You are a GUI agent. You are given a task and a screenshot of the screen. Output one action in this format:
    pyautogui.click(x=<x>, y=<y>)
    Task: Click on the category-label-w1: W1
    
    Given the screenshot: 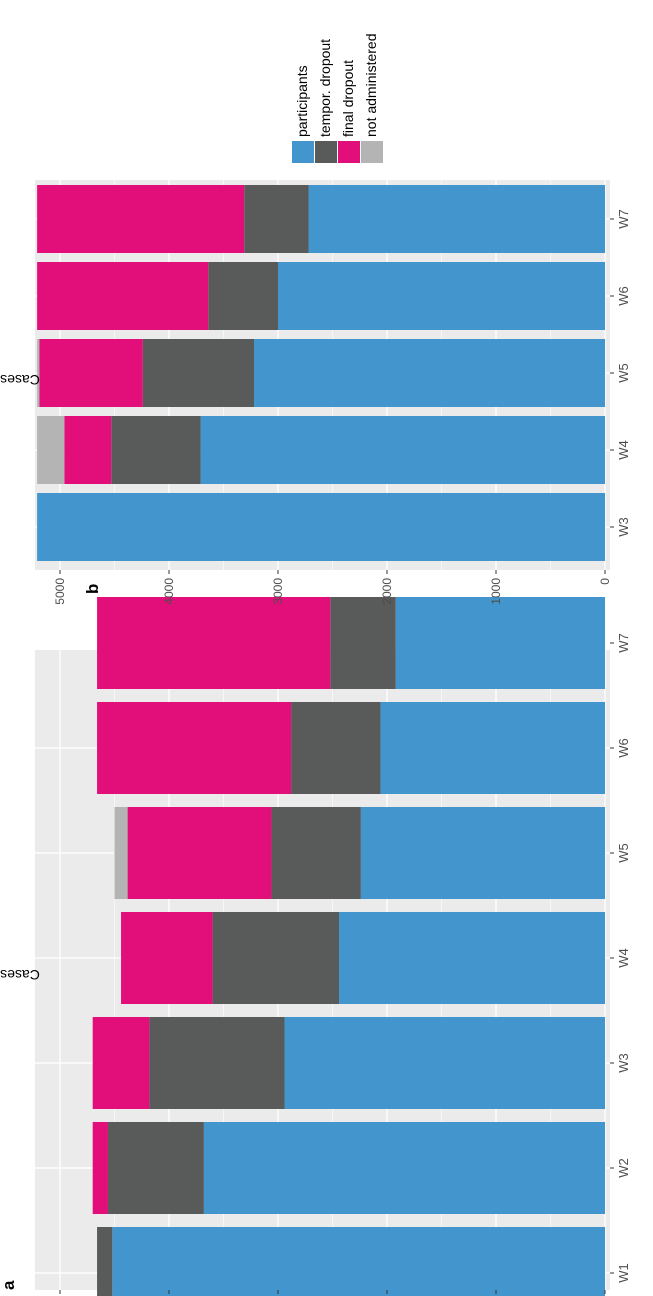 What is the action you would take?
    pyautogui.click(x=623, y=1273)
    